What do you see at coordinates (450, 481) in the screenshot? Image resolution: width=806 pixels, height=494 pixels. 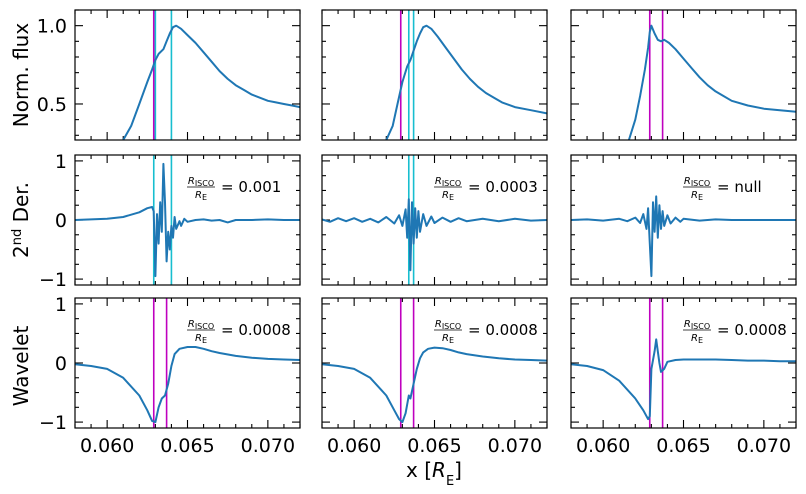 I see `xlabel-sub: E` at bounding box center [450, 481].